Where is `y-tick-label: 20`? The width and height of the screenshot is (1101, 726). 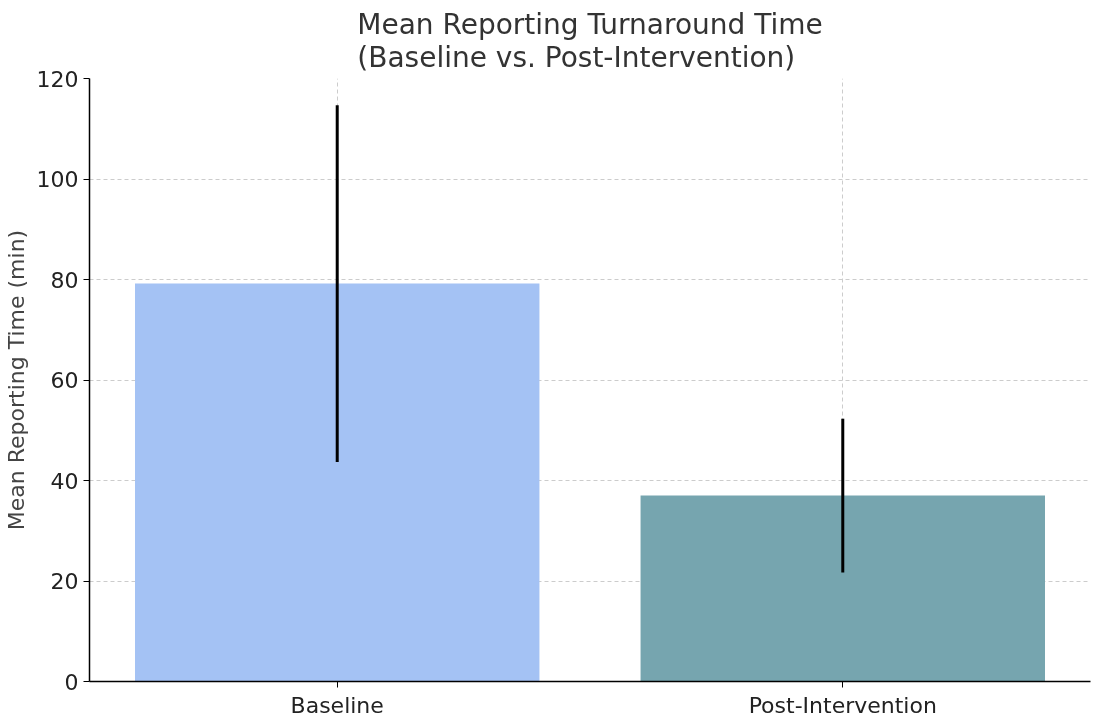 y-tick-label: 20 is located at coordinates (64, 581).